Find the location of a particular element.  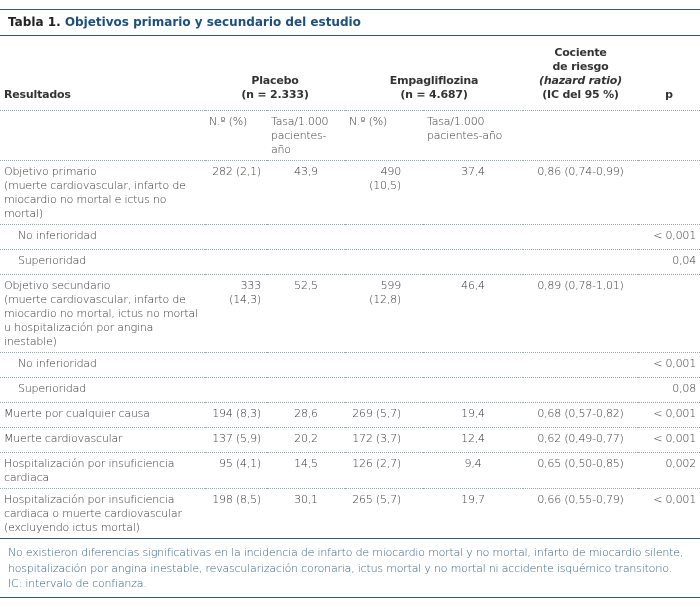

title-rule is located at coordinates (350, 35).